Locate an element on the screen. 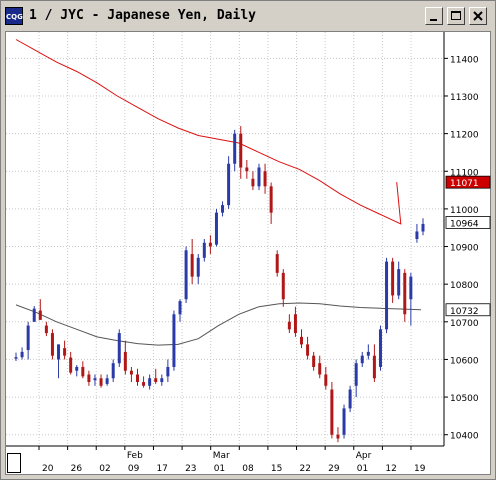  close-icon is located at coordinates (478, 16).